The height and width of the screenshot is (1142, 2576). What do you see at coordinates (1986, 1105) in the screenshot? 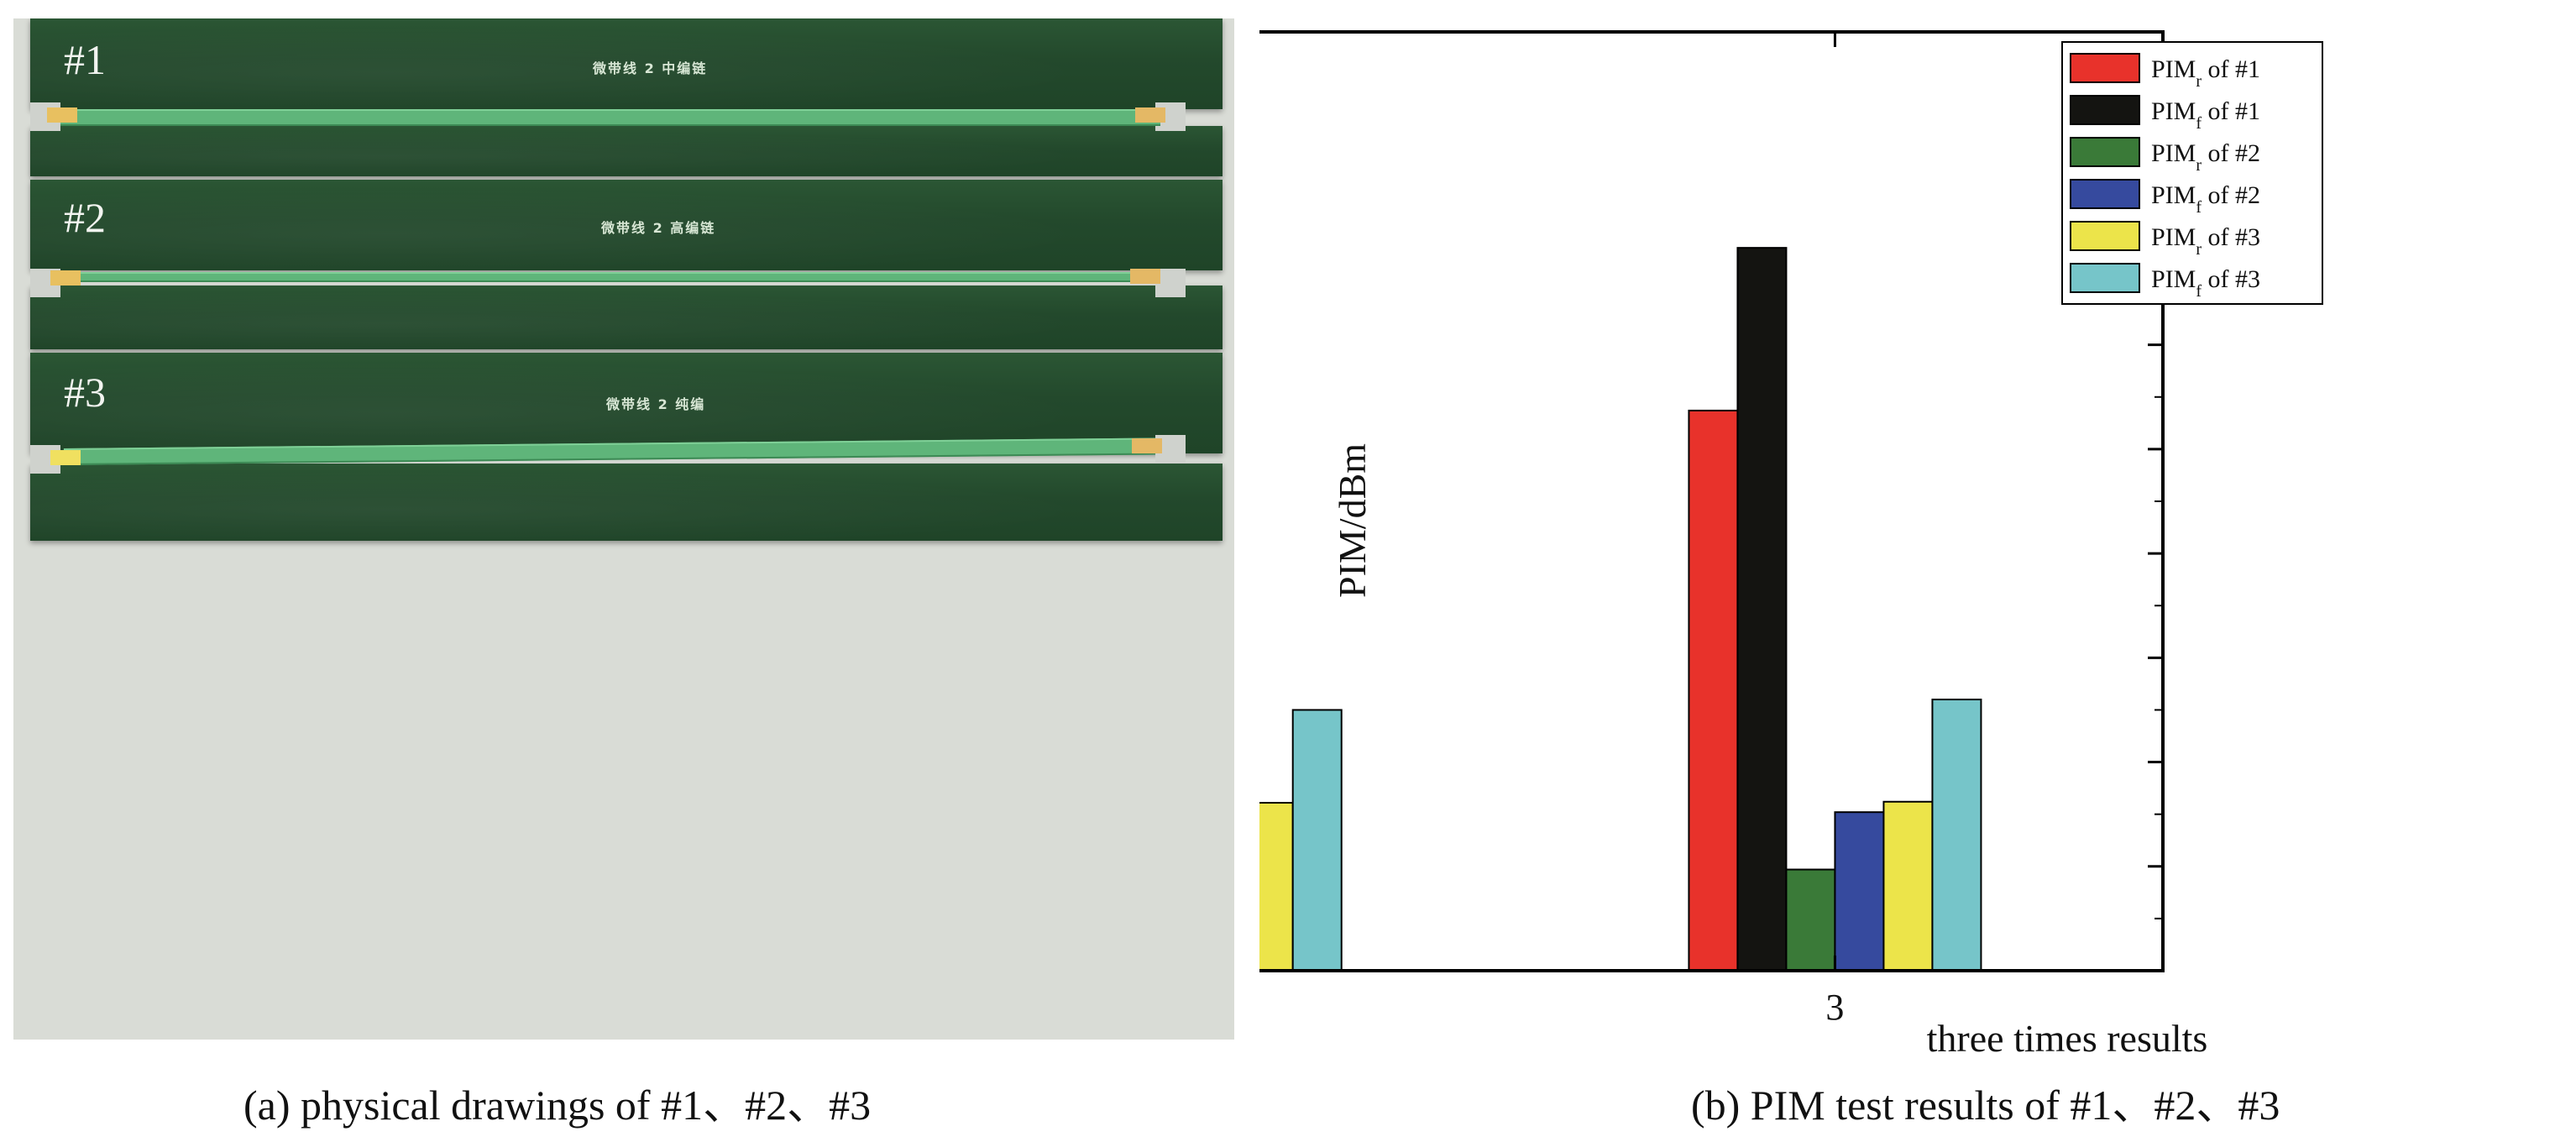
I see `caption-b: (b) PIM test results of #1、#2、#3` at bounding box center [1986, 1105].